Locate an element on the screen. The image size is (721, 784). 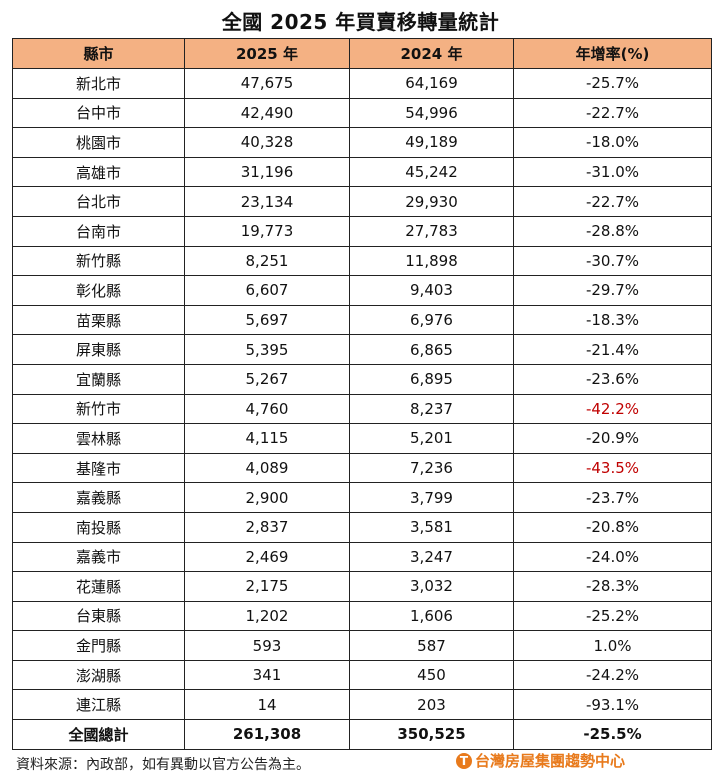
table-row: 嘉義縣 2,900 3,799 -23.7% is located at coordinates (362, 497).